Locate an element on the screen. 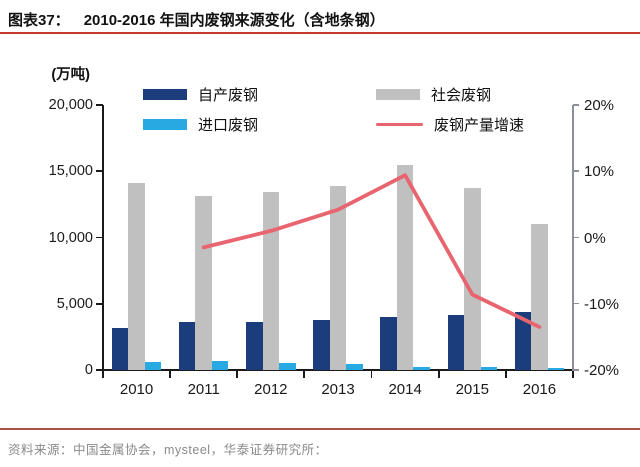  x-axis-label-2012: 2012 is located at coordinates (271, 389).